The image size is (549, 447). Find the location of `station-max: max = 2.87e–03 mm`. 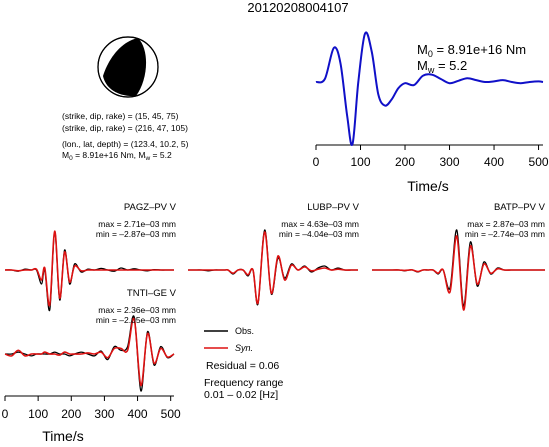

station-max: max = 2.87e–03 mm is located at coordinates (506, 224).